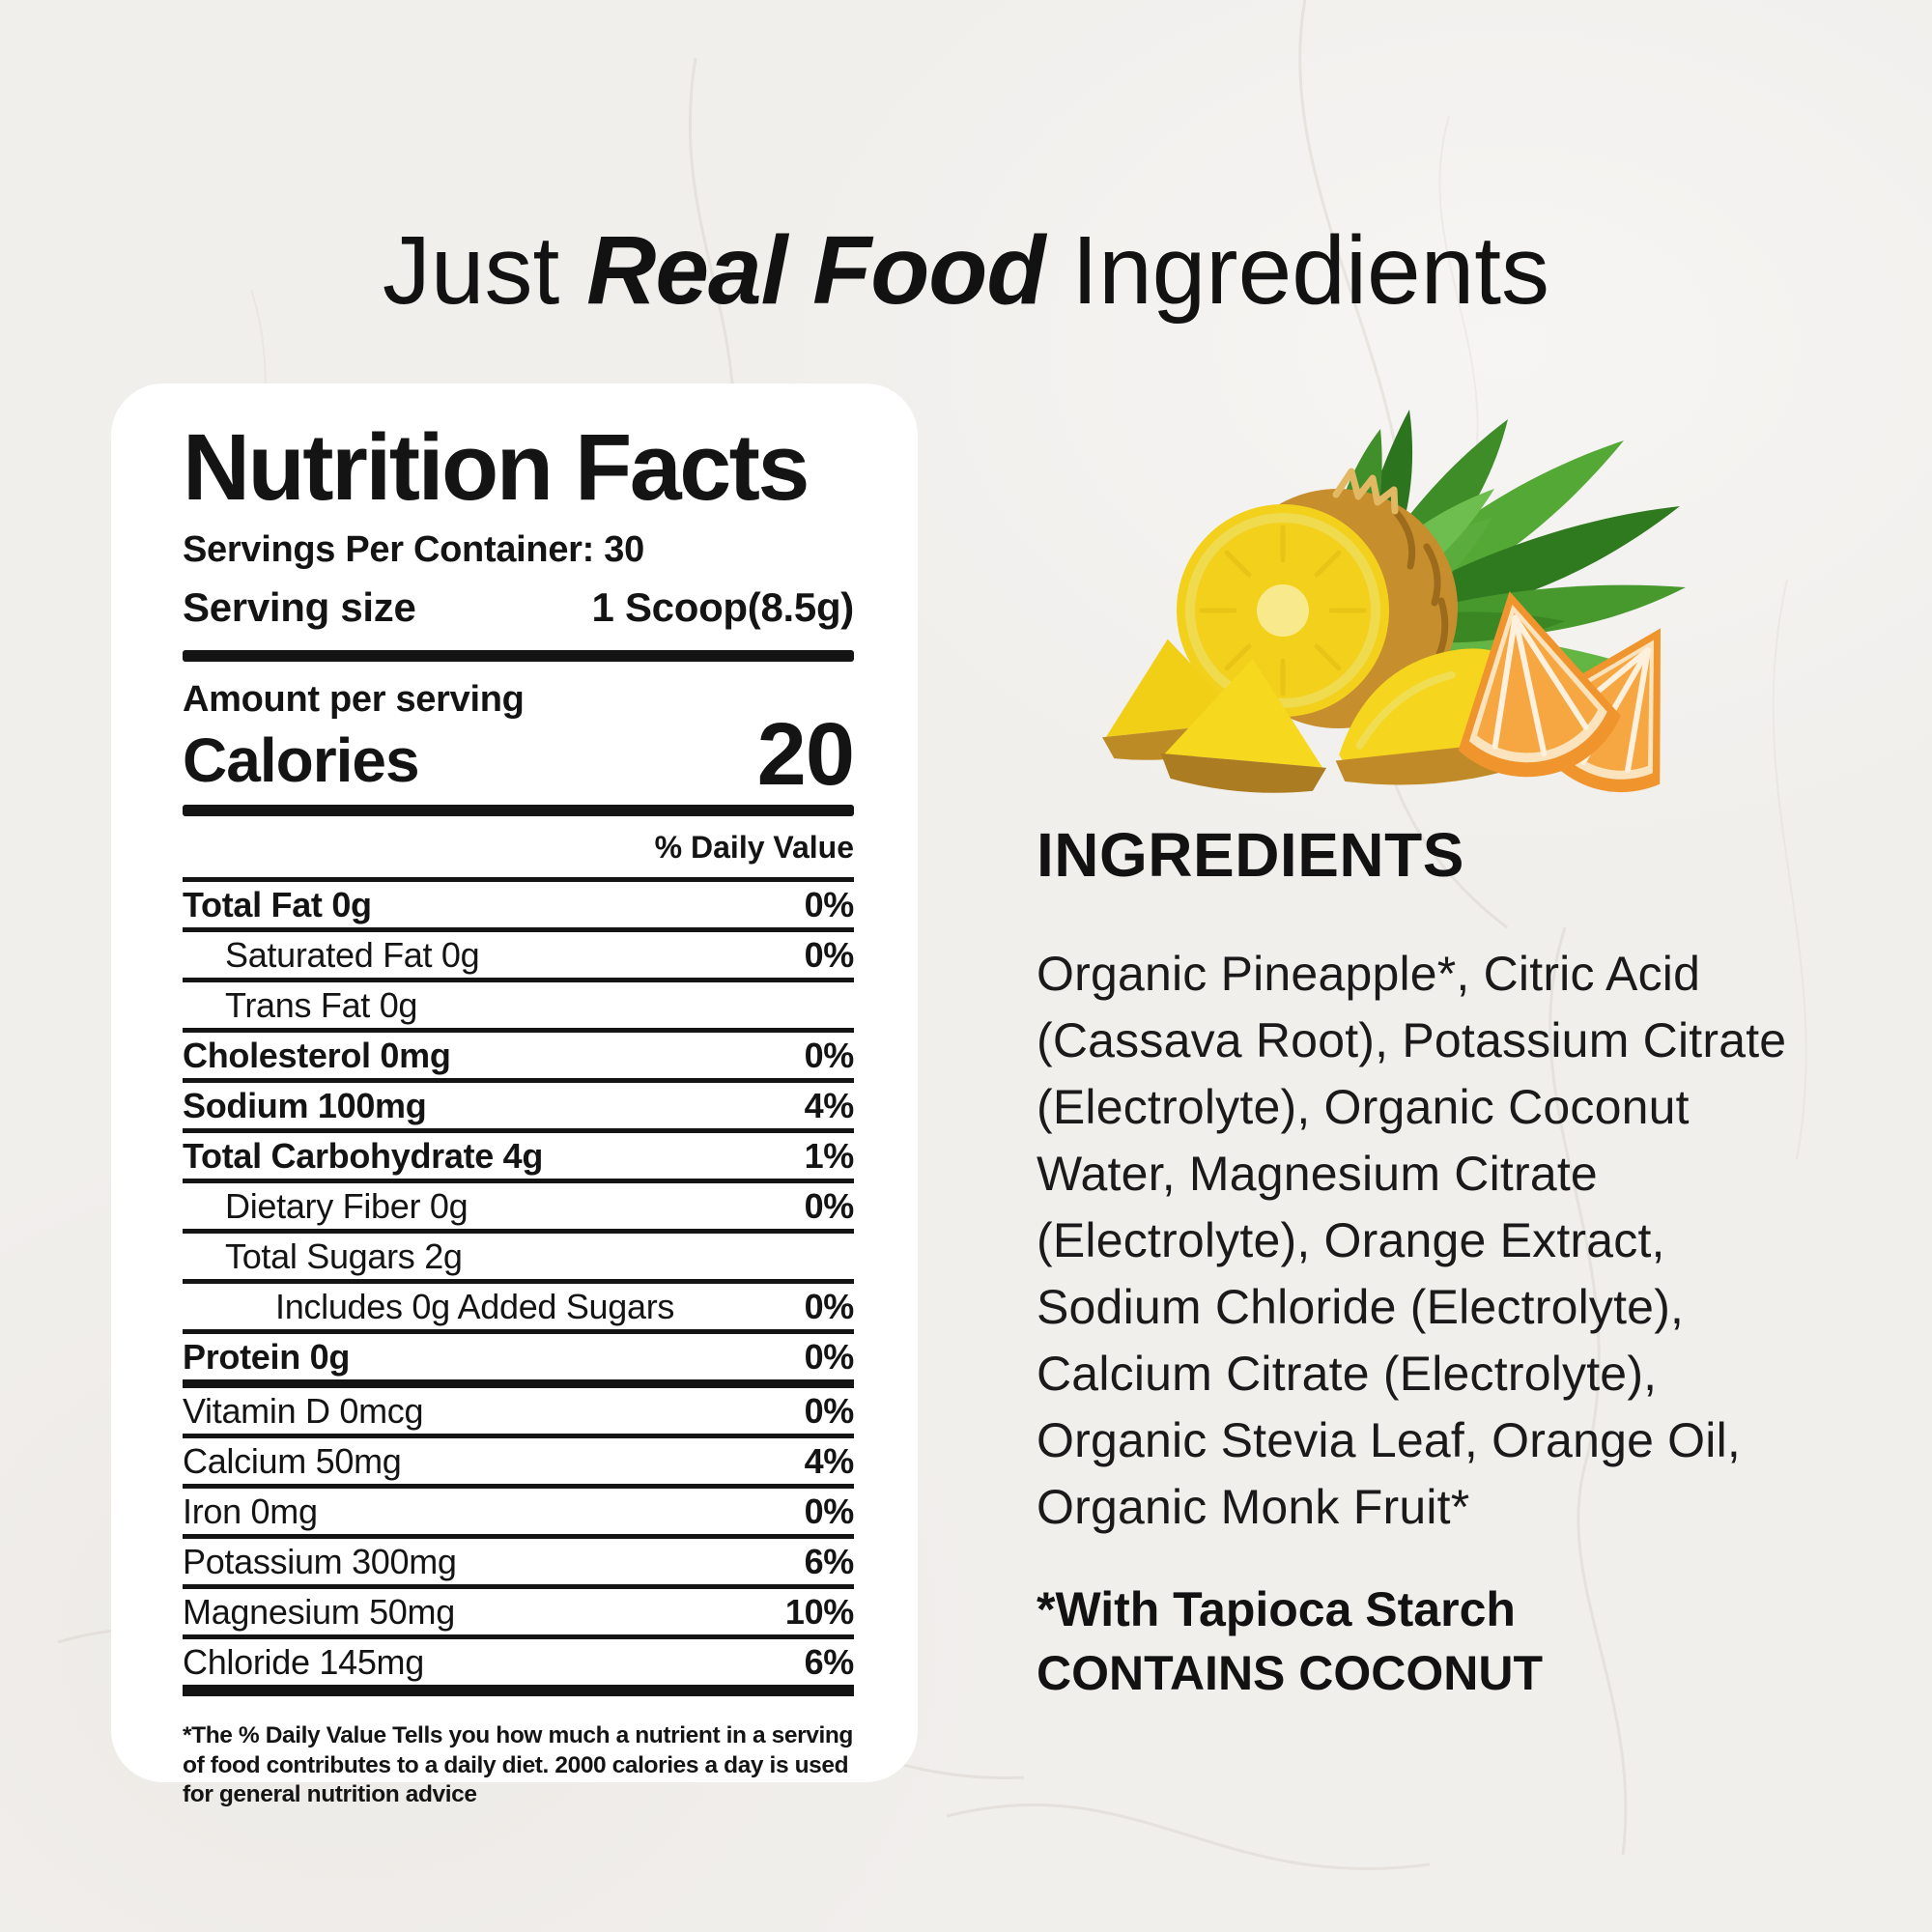 This screenshot has width=1932, height=1932. What do you see at coordinates (1559, 692) in the screenshot?
I see `orange-slices-graphic` at bounding box center [1559, 692].